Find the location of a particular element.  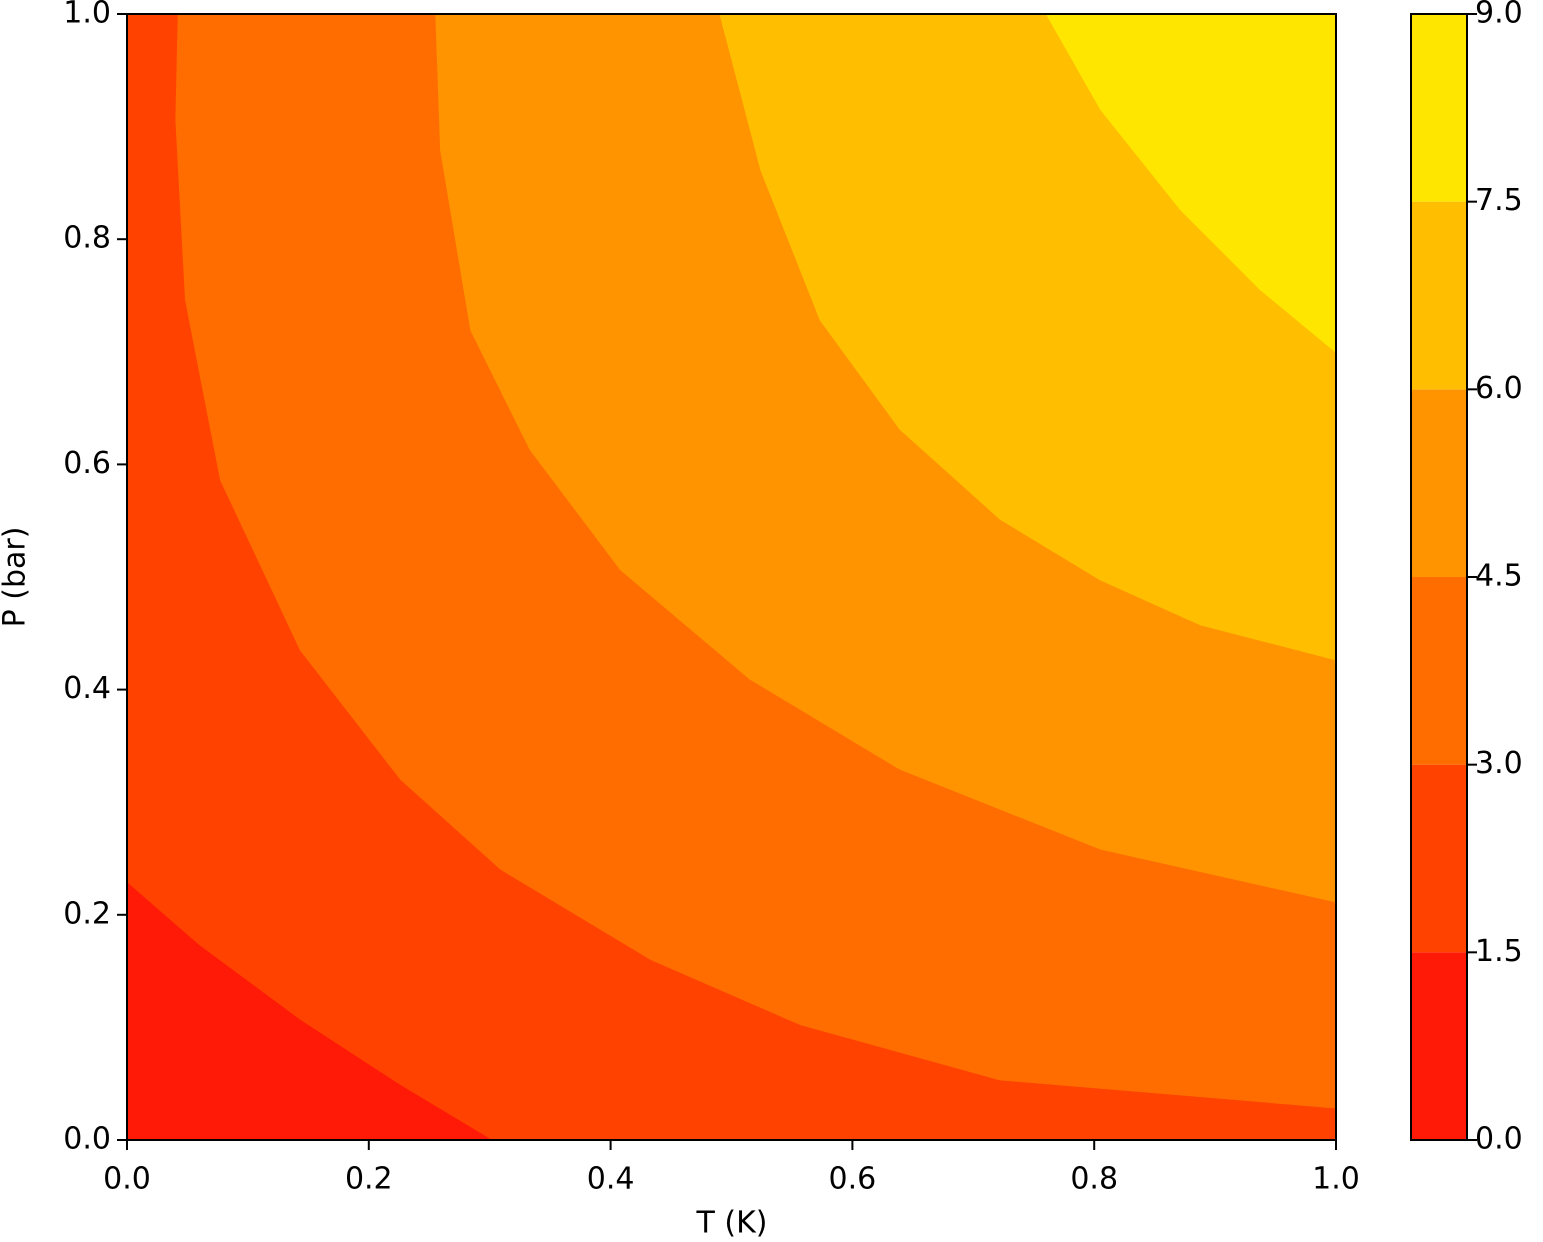

colorbar-tick-label: 6.0 is located at coordinates (1499, 388).